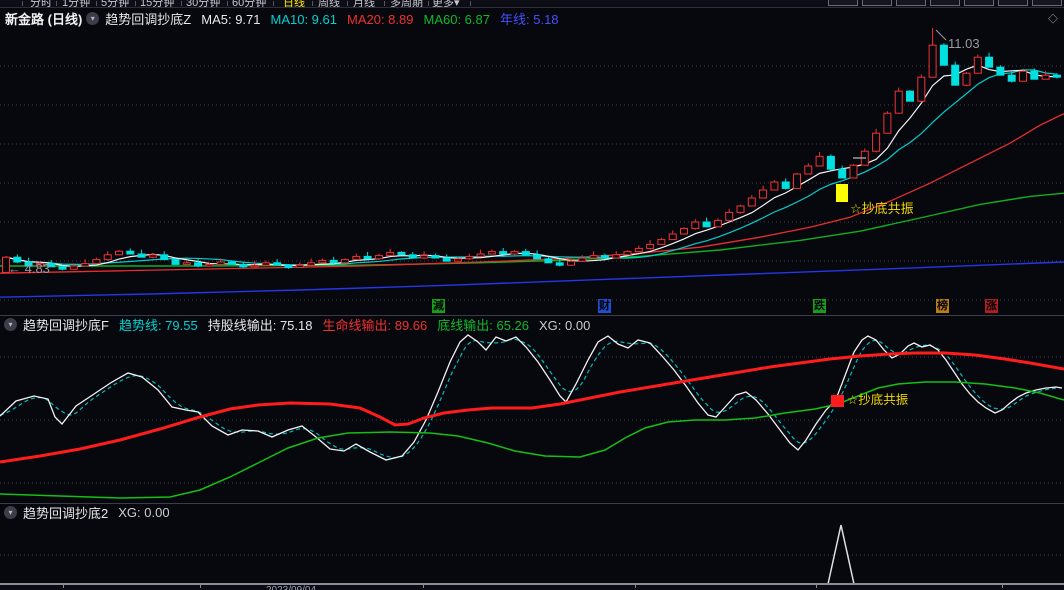 This screenshot has height=590, width=1064. What do you see at coordinates (329, 4) in the screenshot?
I see `period-tab: 周线` at bounding box center [329, 4].